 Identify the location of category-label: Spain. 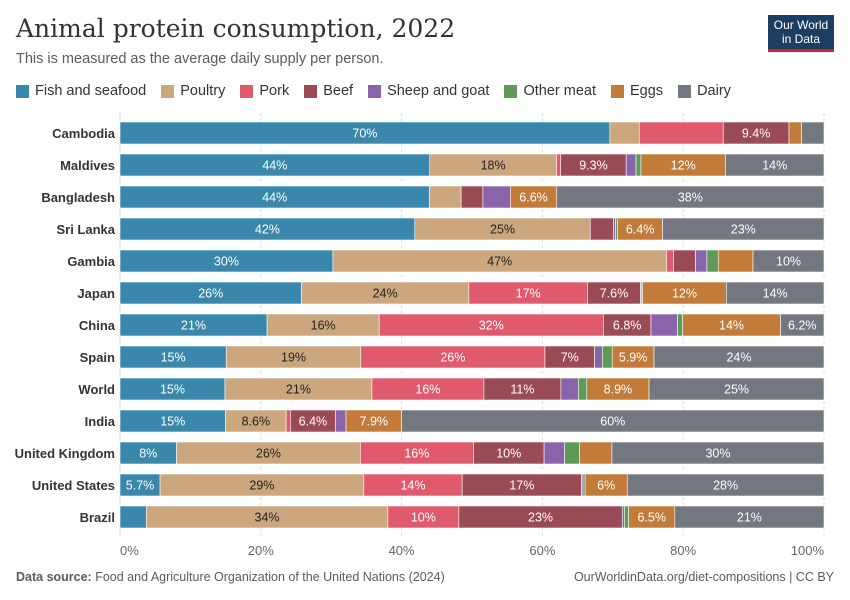
(97, 357).